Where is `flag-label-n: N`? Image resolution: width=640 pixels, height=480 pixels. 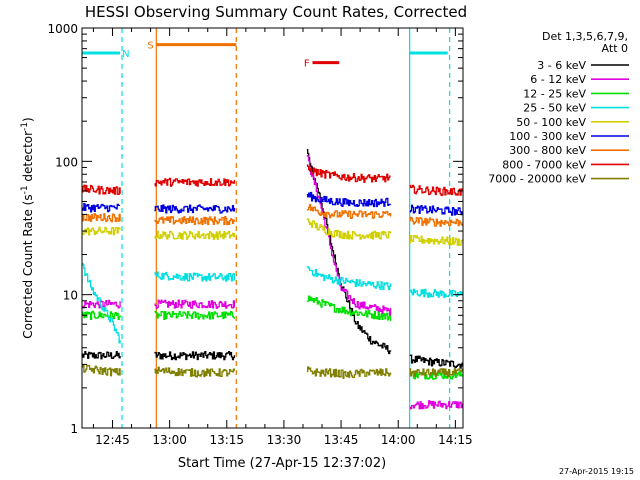 flag-label-n: N is located at coordinates (125, 54).